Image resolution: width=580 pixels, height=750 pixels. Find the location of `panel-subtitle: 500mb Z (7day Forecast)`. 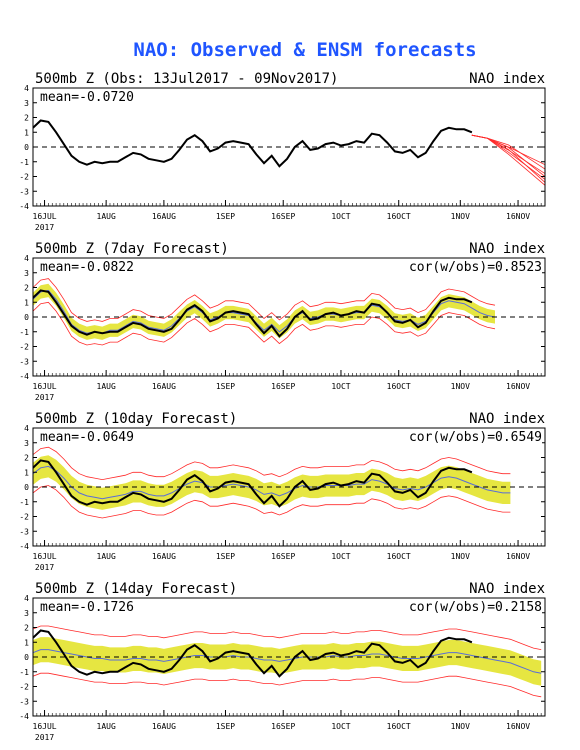

panel-subtitle: 500mb Z (7day Forecast) is located at coordinates (132, 249).